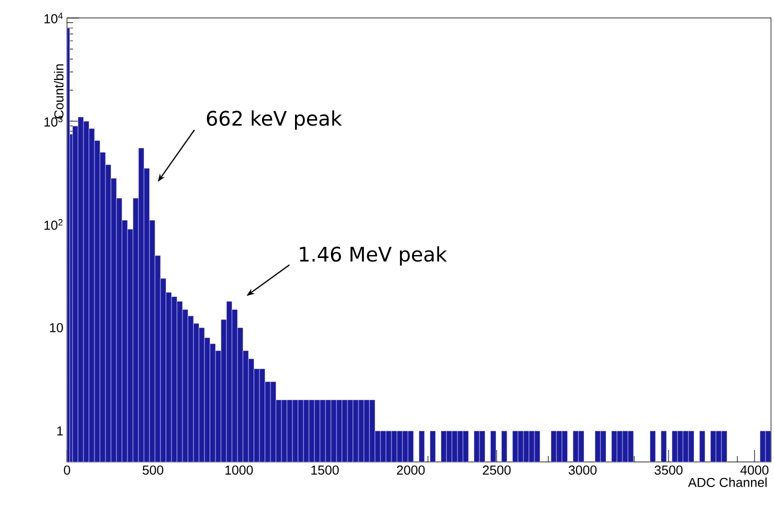 Image resolution: width=774 pixels, height=507 pixels. What do you see at coordinates (153, 470) in the screenshot?
I see `x-tick-label: 500` at bounding box center [153, 470].